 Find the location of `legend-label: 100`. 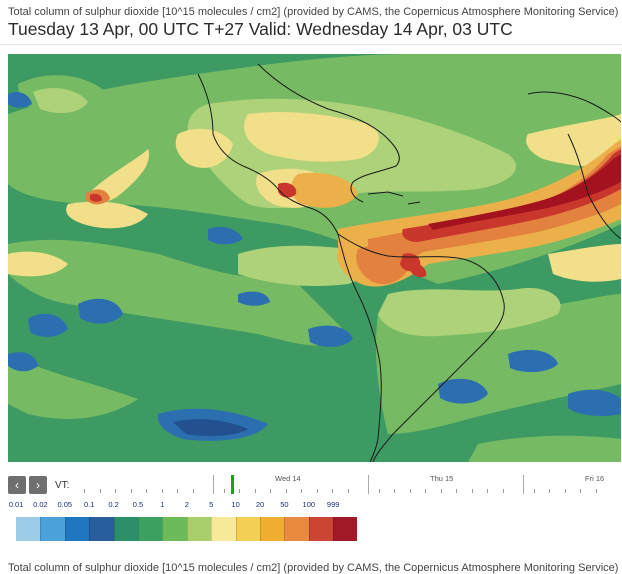

legend-label: 100 is located at coordinates (309, 504).